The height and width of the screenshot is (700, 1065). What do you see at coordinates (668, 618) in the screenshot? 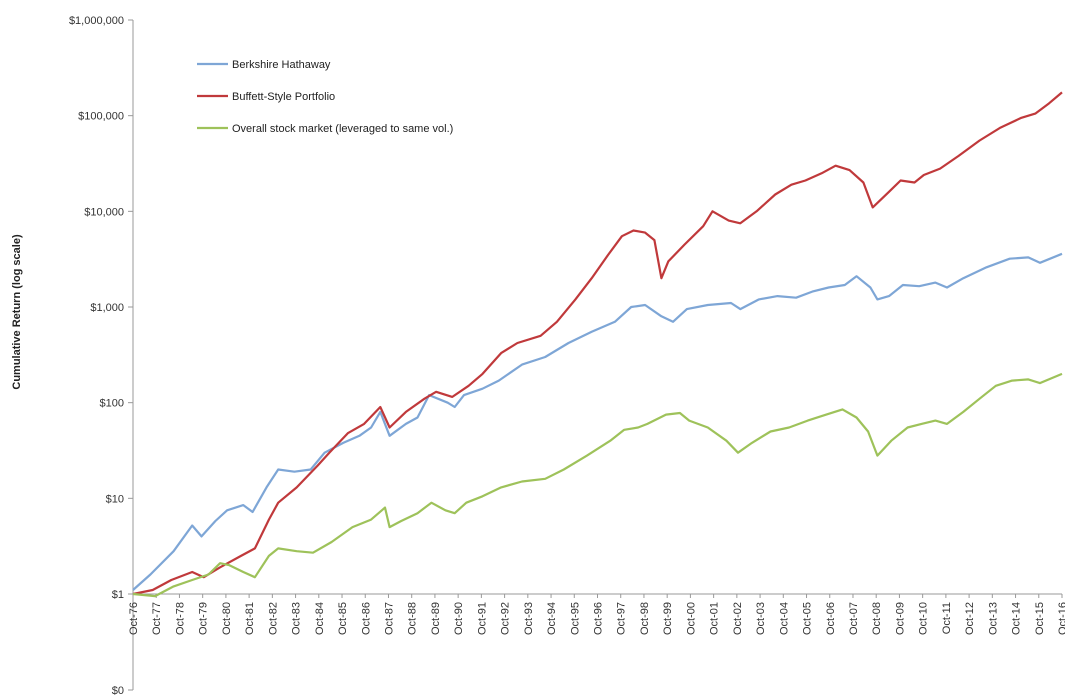
I see `x-tick-label: Oct-99` at bounding box center [668, 618].